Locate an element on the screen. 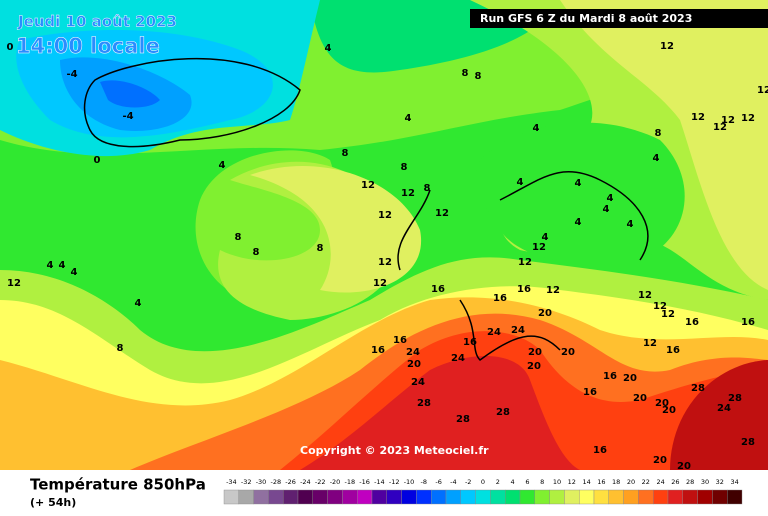  scale-label: -34 is located at coordinates (231, 482).